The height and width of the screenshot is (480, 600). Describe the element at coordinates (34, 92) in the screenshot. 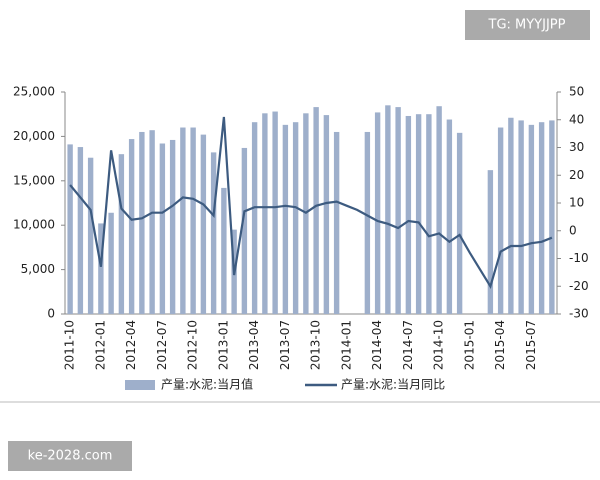

I see `y-tick-label: 25,000` at that location.